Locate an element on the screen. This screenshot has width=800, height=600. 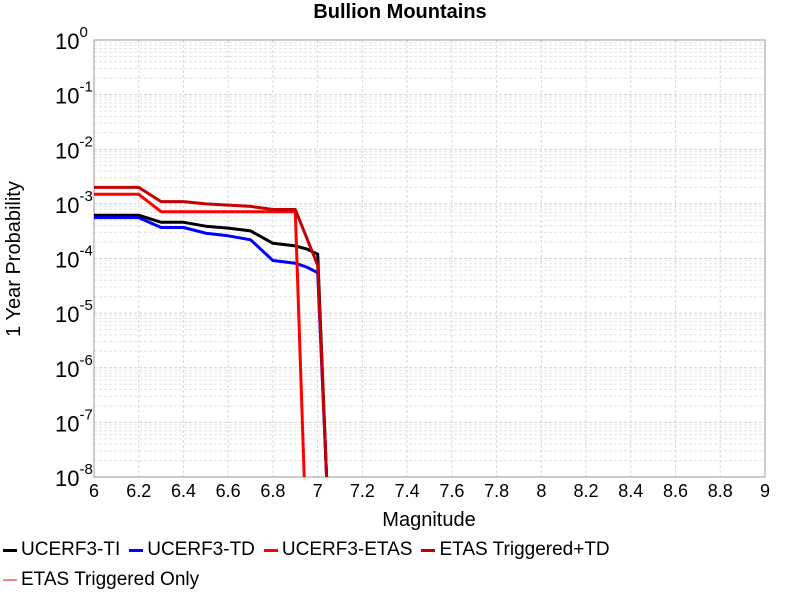
x-tick-label: 9 is located at coordinates (765, 491).